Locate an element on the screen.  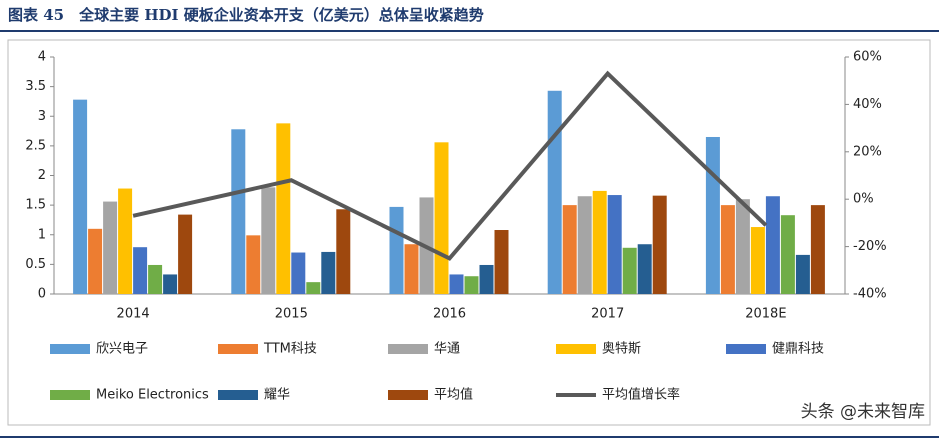
legend-label: 华通 is located at coordinates (447, 349).